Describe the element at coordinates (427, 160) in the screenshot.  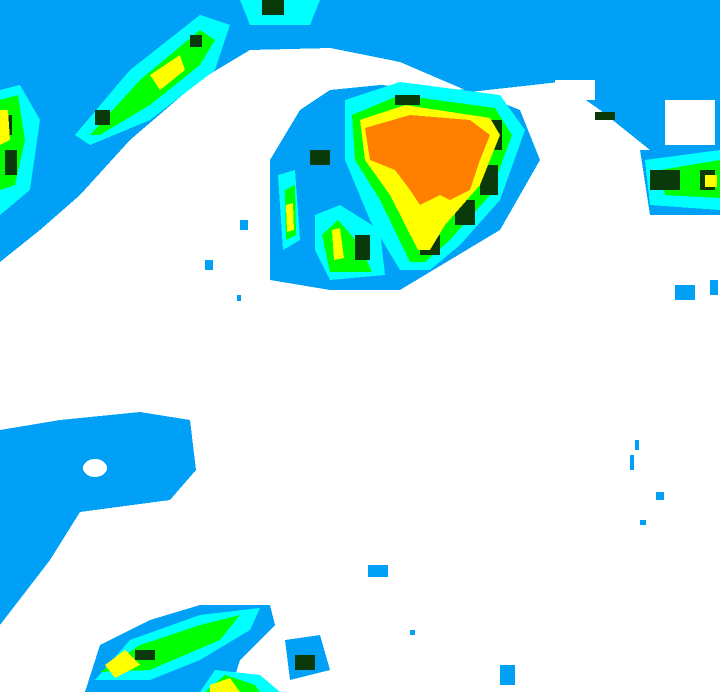
I see `severe-precip-layer` at that location.